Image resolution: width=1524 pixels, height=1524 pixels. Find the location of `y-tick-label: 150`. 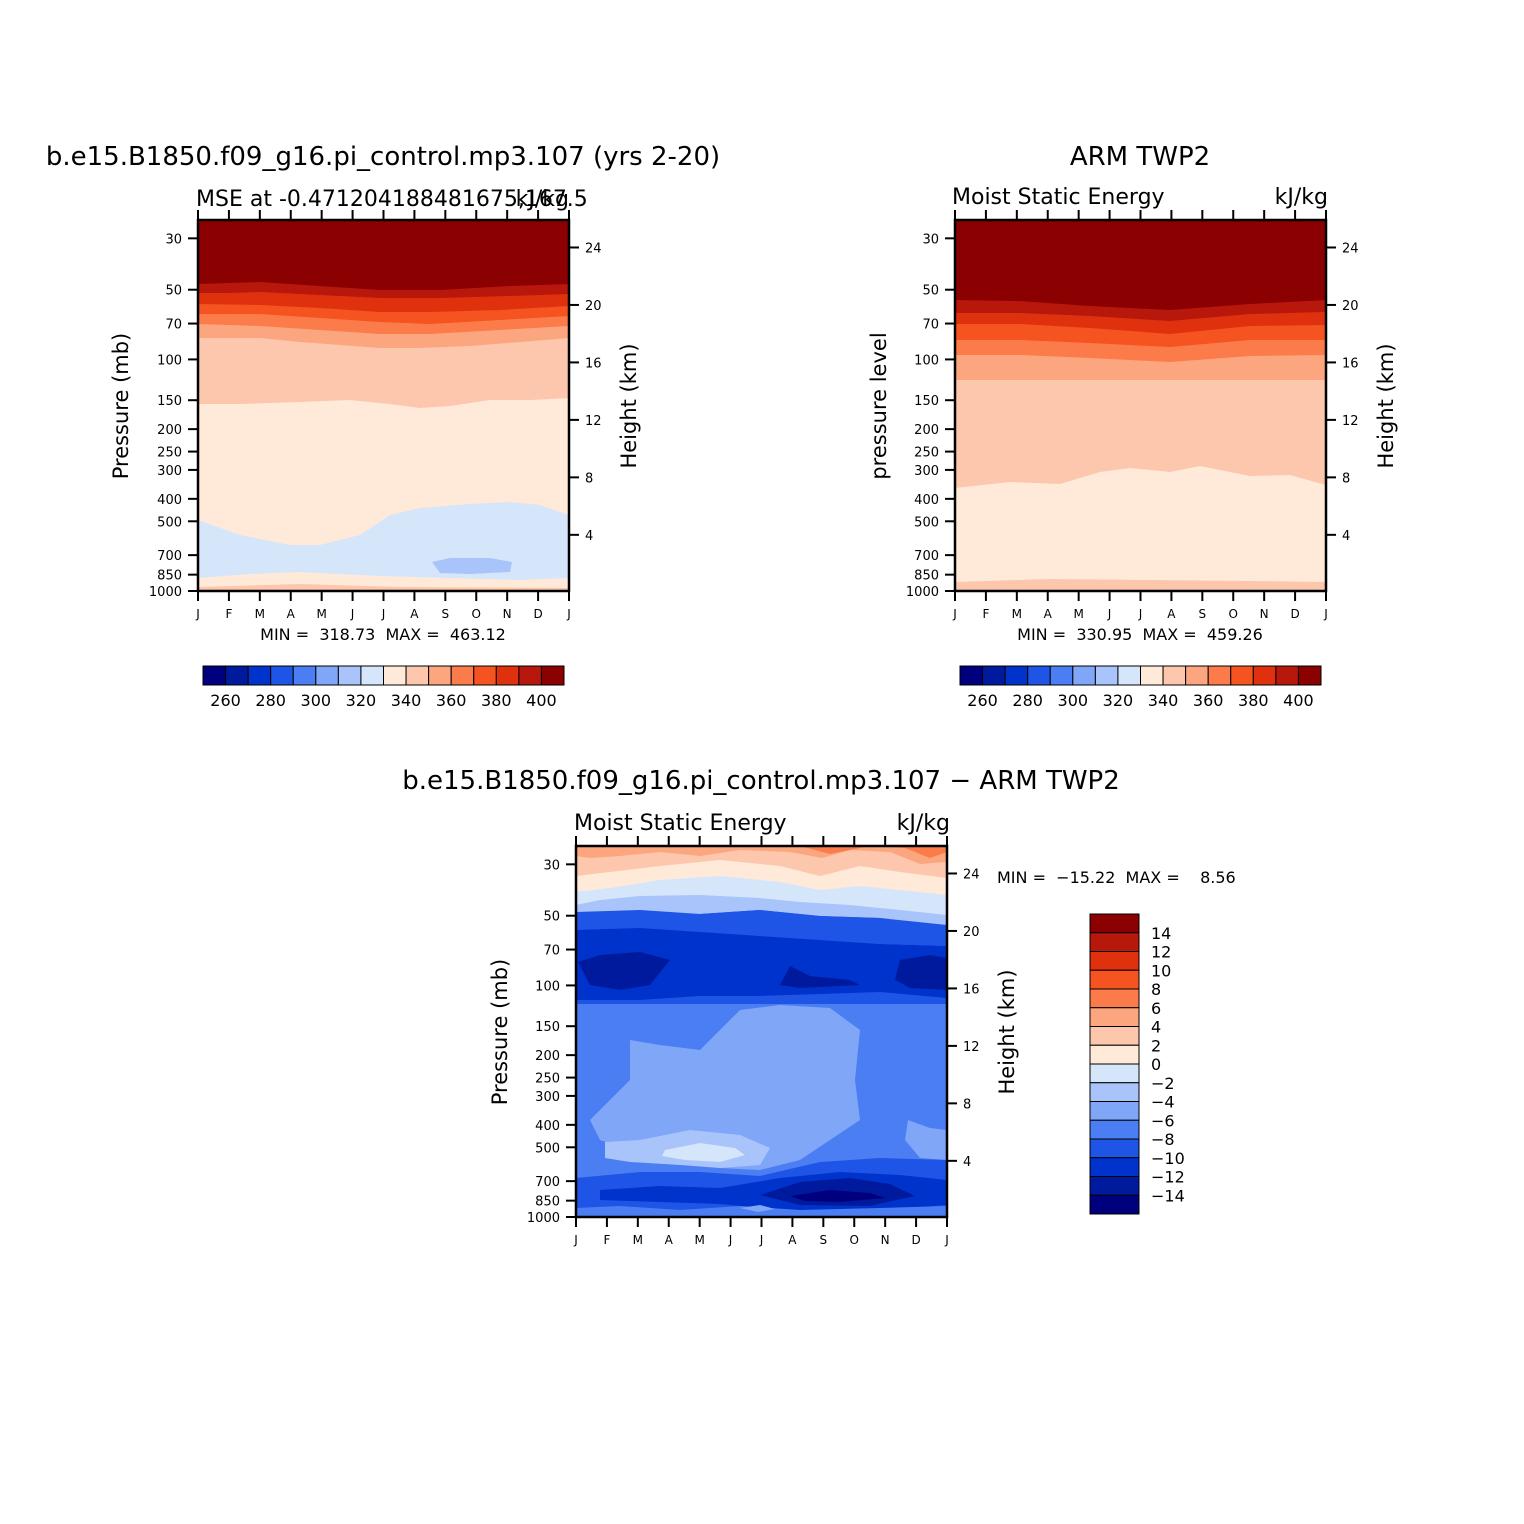

y-tick-label: 150 is located at coordinates (926, 401).